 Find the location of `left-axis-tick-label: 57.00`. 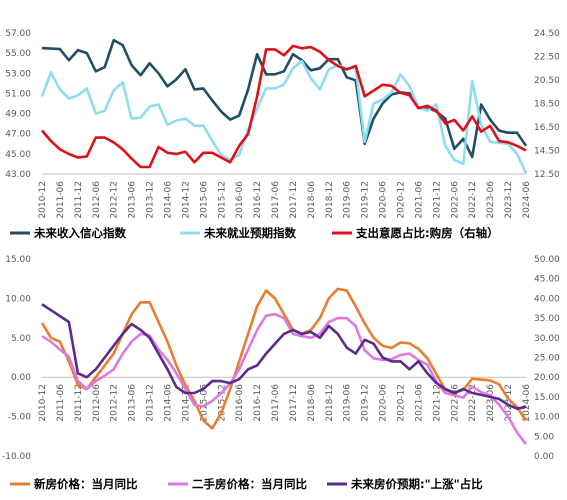

left-axis-tick-label: 57.00 is located at coordinates (18, 34).